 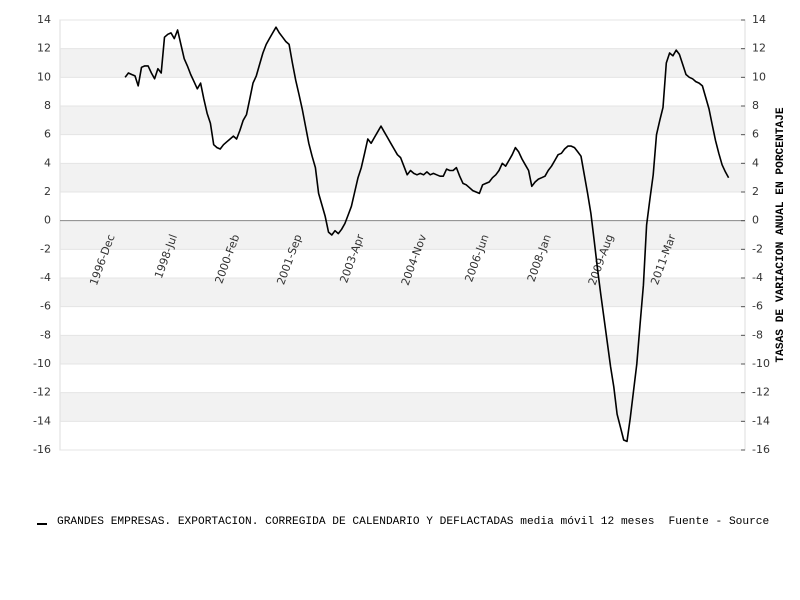 What do you see at coordinates (44, 19) in the screenshot?
I see `y-tick-label: 14` at bounding box center [44, 19].